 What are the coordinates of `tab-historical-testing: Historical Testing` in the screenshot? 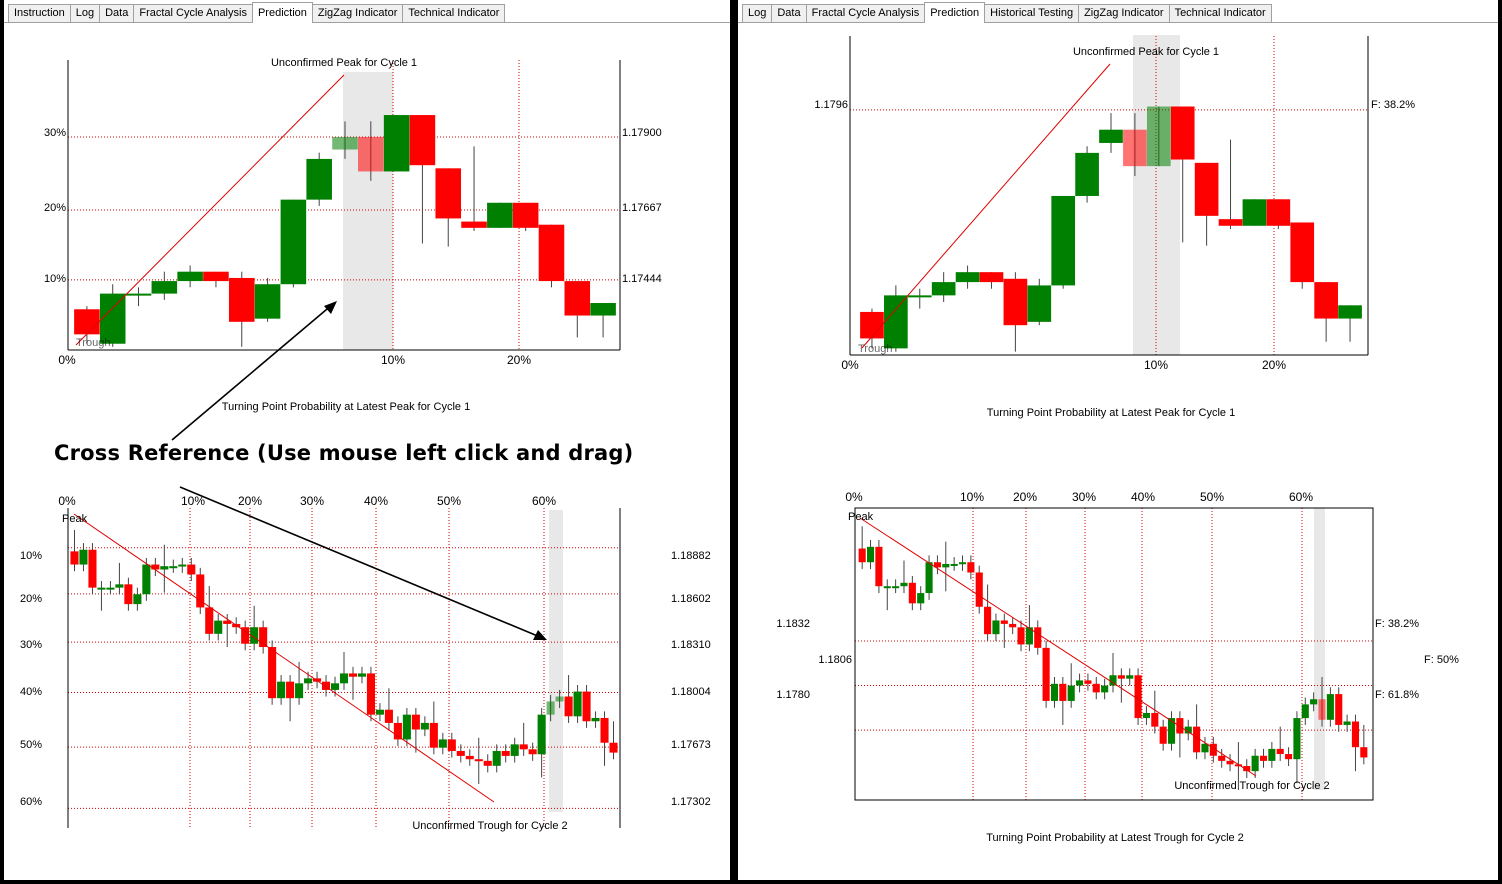 It's located at (1032, 13).